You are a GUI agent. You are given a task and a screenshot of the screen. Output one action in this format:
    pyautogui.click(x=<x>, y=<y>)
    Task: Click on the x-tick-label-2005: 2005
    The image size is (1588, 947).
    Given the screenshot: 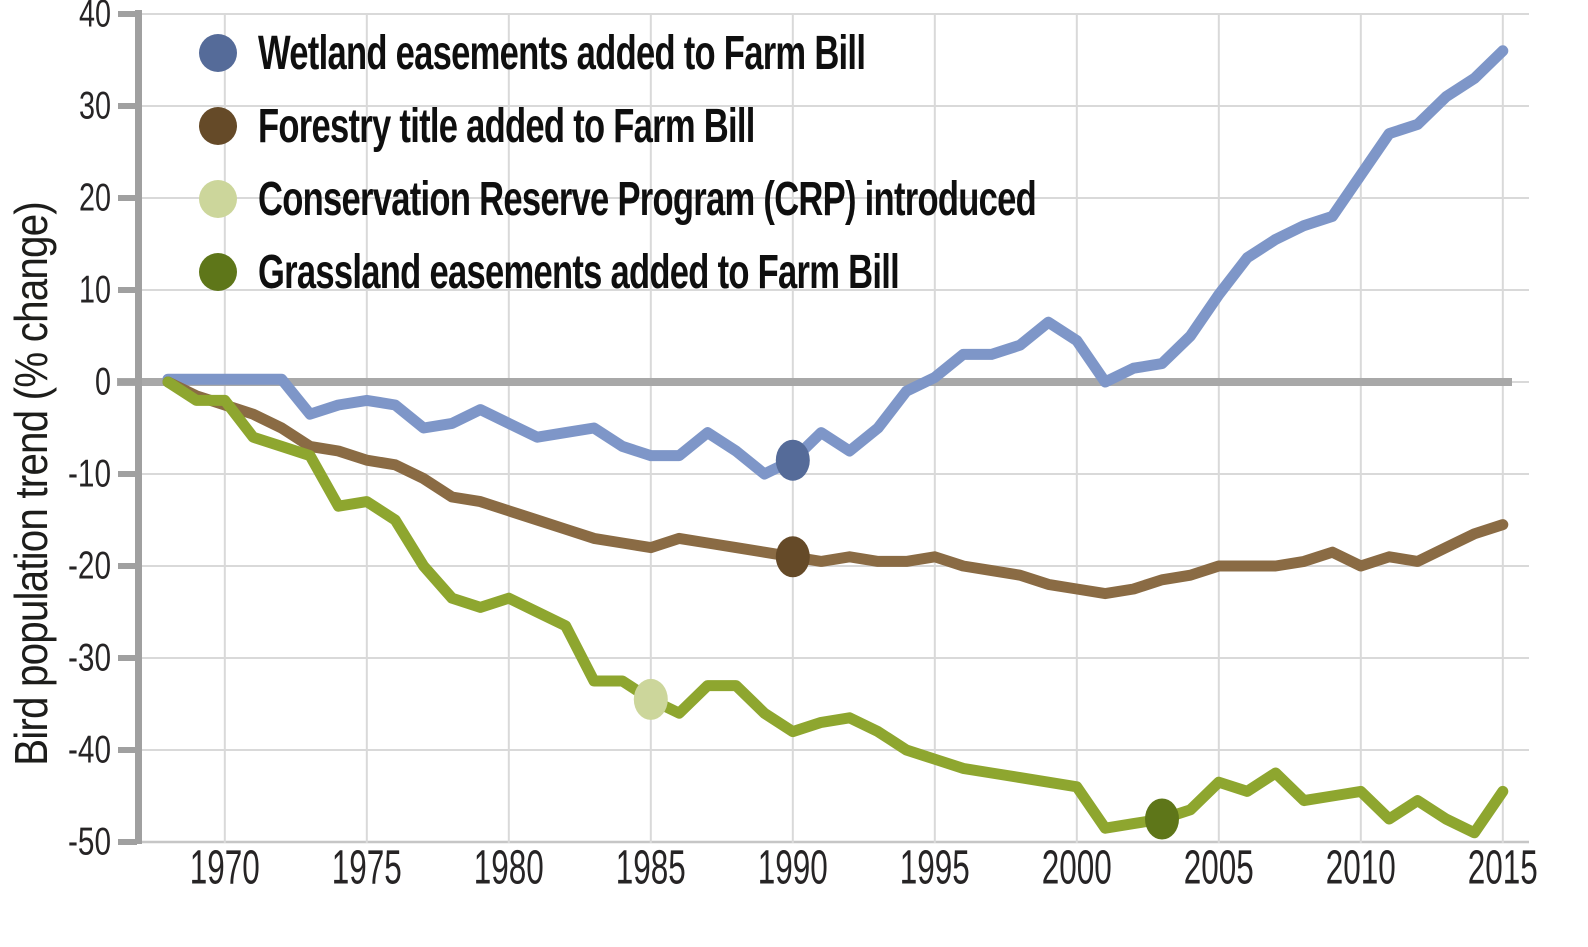 What is the action you would take?
    pyautogui.click(x=1219, y=868)
    